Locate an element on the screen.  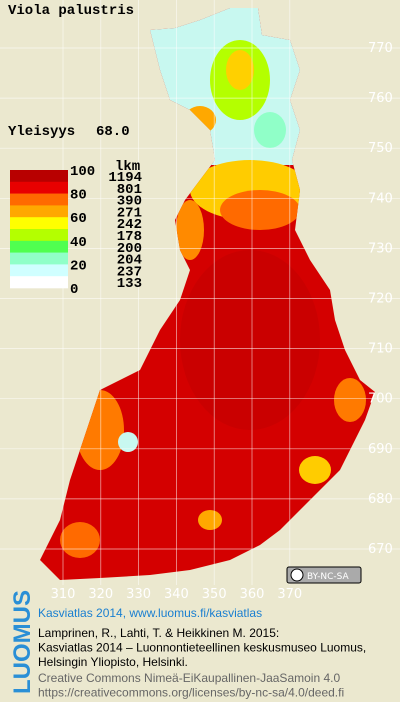
y-tick-label: 750 is located at coordinates (380, 148).